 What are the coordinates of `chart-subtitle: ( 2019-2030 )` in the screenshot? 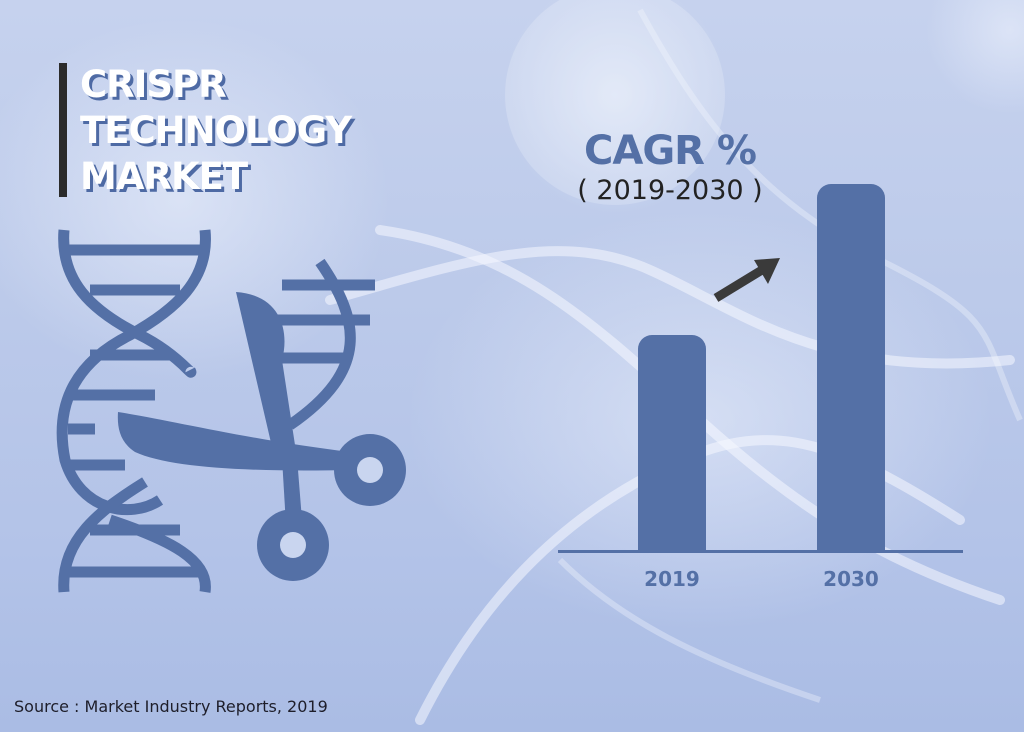 It's located at (670, 190).